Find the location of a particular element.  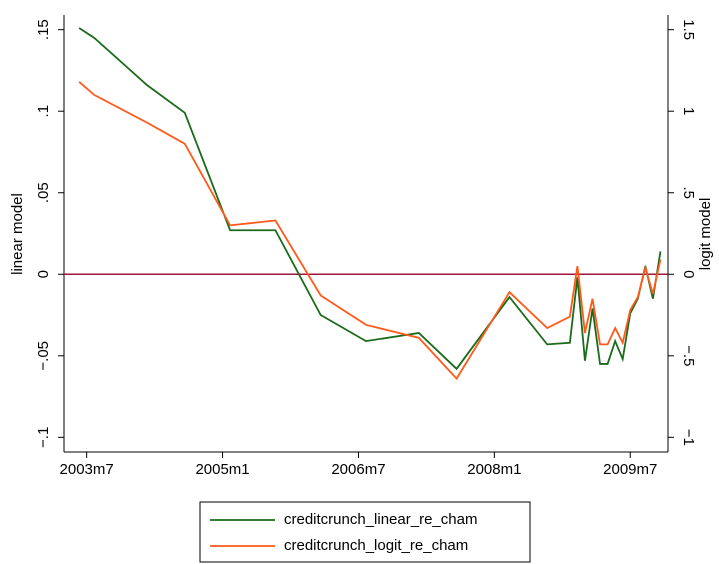

legend-label: creditcrunch_logit_re_cham is located at coordinates (376, 545).